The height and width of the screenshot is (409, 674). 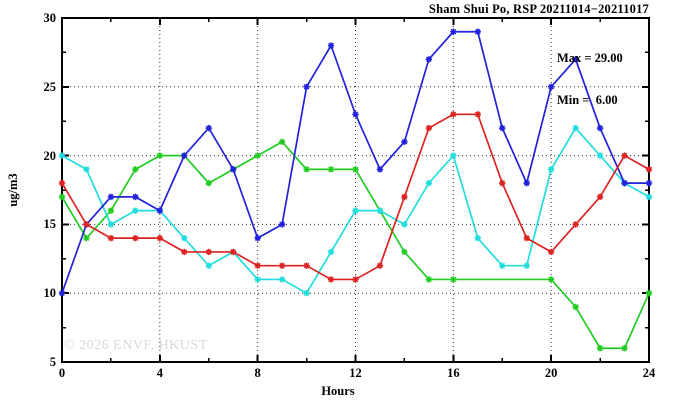 What do you see at coordinates (257, 373) in the screenshot?
I see `x-tick-label: 8` at bounding box center [257, 373].